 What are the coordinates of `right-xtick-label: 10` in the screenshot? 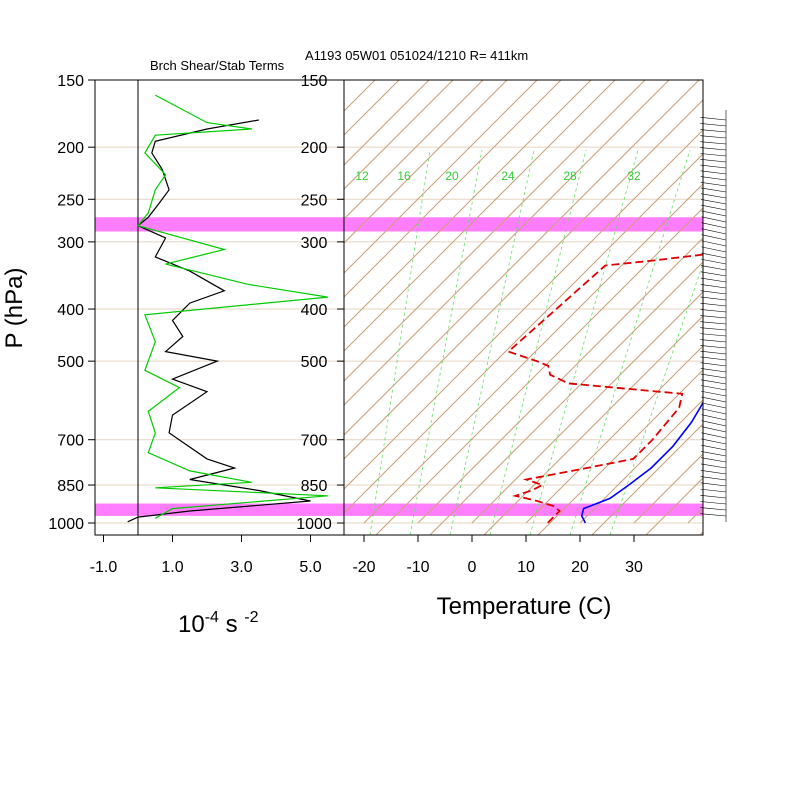 It's located at (526, 567).